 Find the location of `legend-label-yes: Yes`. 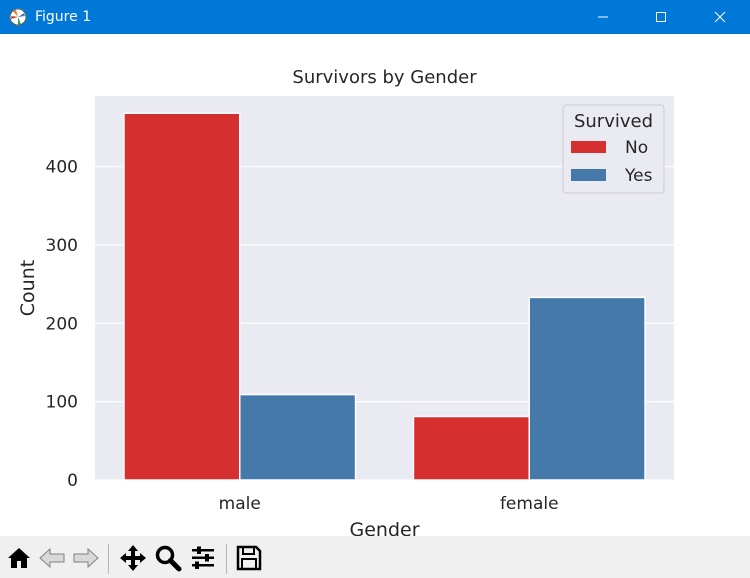

legend-label-yes: Yes is located at coordinates (638, 176).